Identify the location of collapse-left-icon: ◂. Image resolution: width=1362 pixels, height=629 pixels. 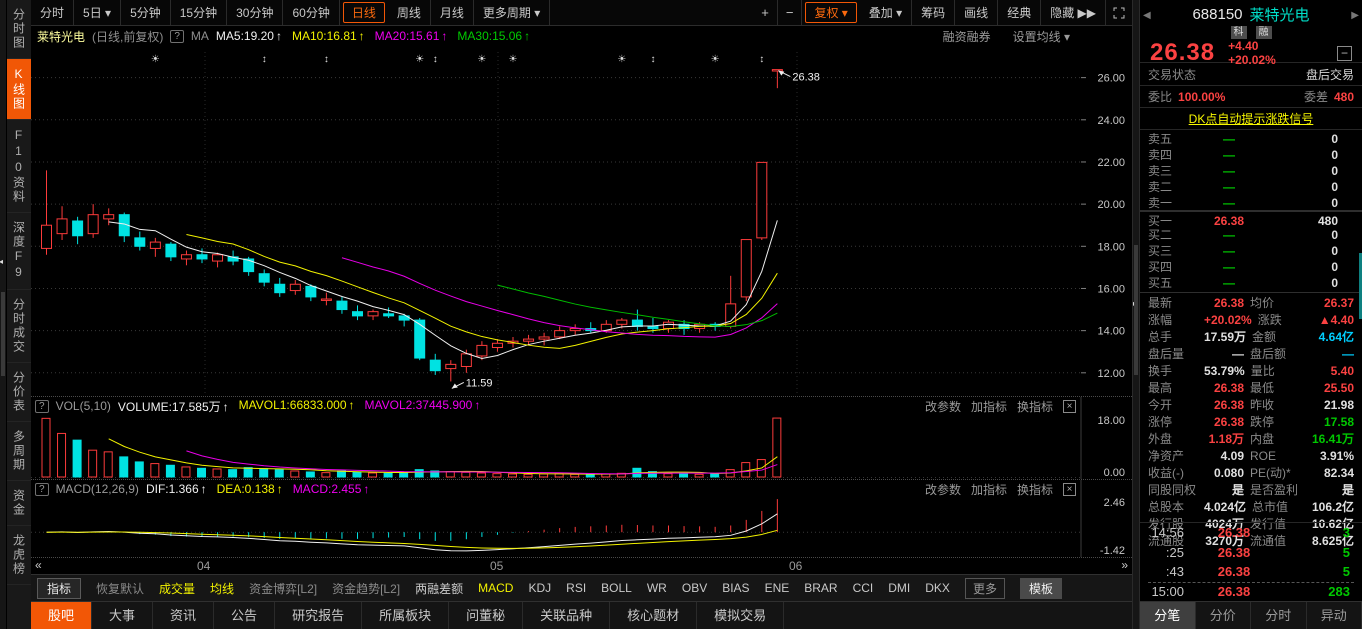
(2, 261).